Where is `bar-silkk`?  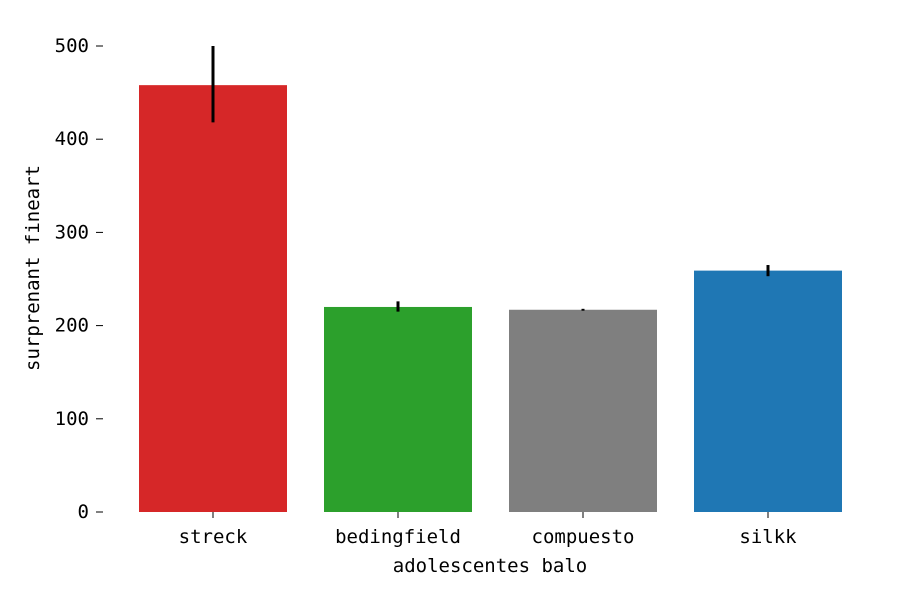 bar-silkk is located at coordinates (768, 391).